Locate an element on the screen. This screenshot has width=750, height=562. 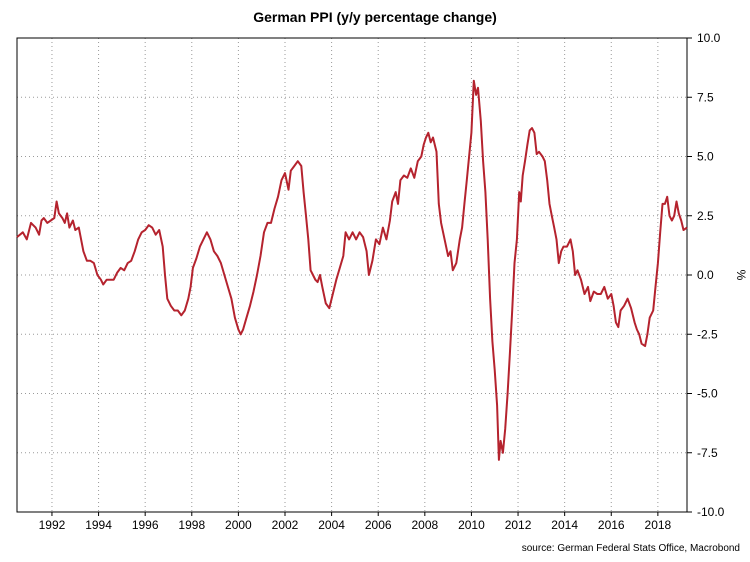
y-tick-label: 7.5 is located at coordinates (705, 97).